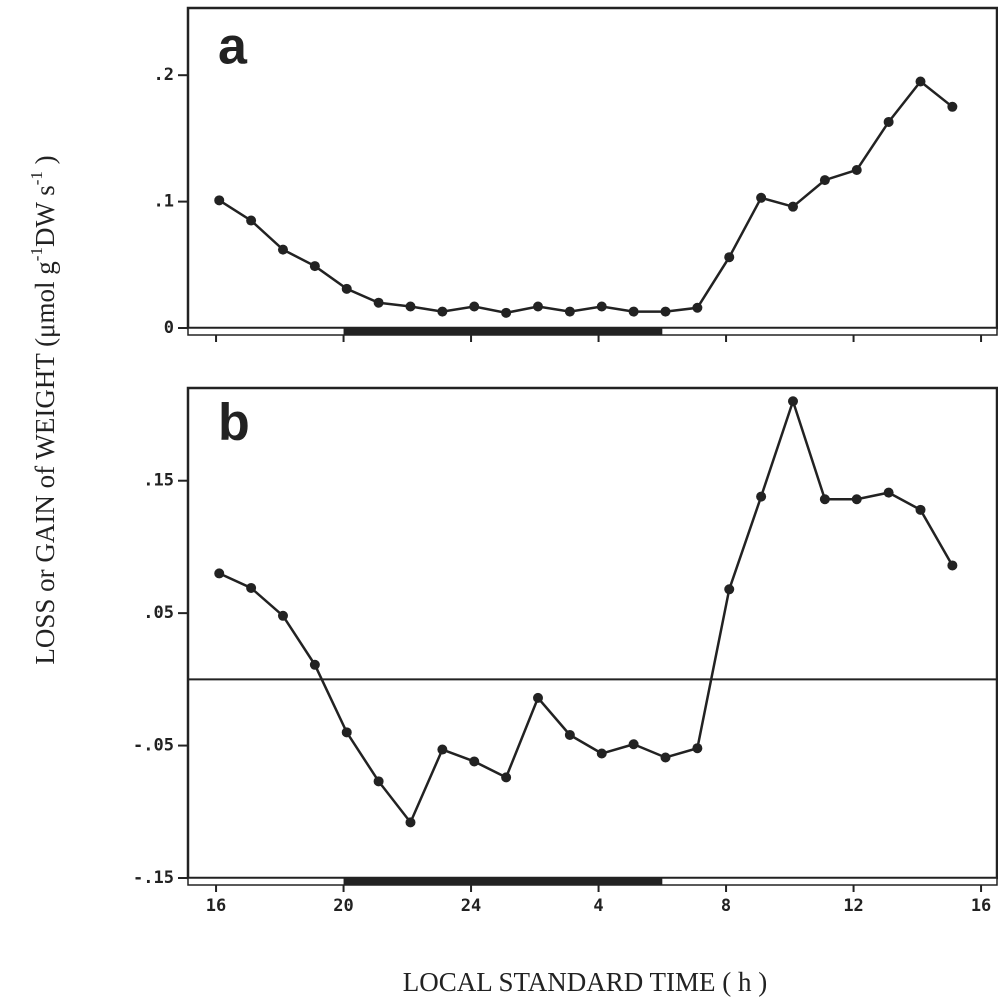 This screenshot has width=998, height=1008. I want to click on y-tick-label: .15, so click(158, 481).